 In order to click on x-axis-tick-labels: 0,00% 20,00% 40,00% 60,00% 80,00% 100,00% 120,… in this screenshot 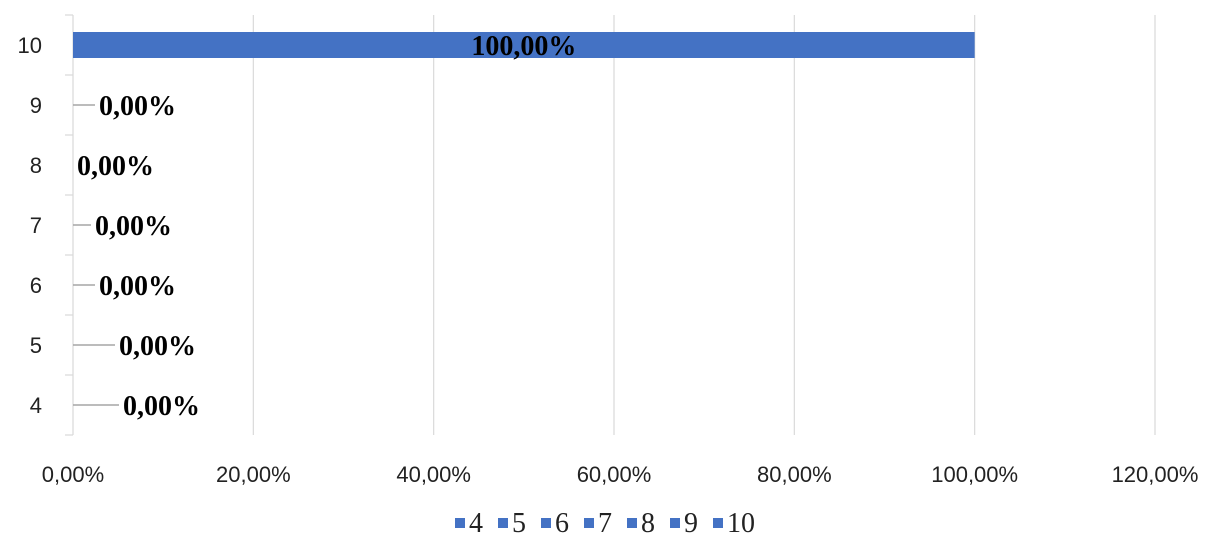, I will do `click(620, 474)`.